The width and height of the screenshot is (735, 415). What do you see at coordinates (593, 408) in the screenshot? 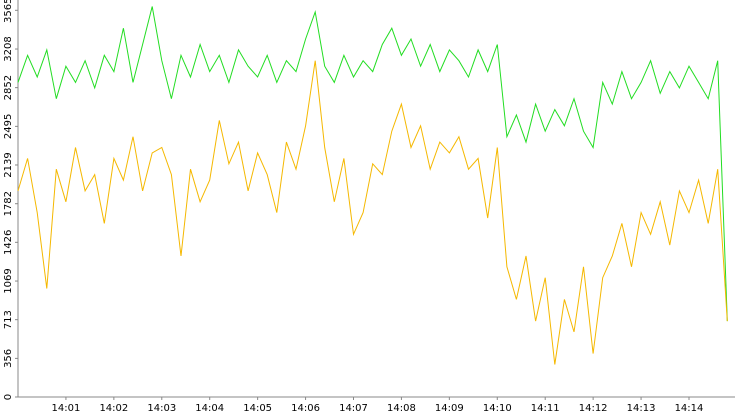
I see `x-tick-label: 14:12` at bounding box center [593, 408].